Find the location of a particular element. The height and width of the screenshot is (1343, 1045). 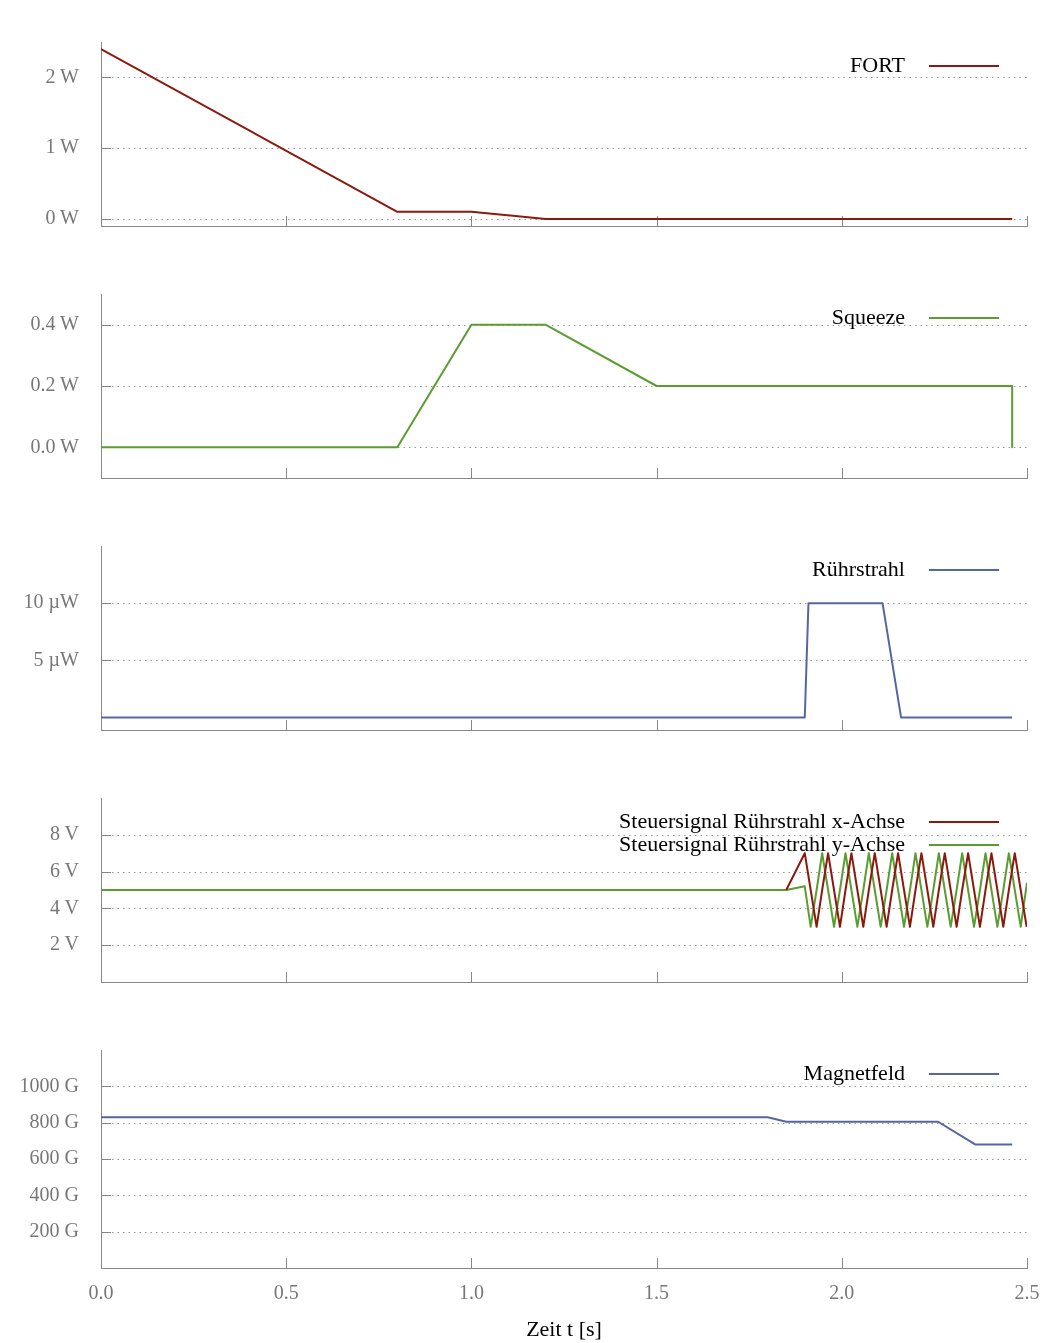

legend-label: Steuersignal Rührstrahl x-Achse is located at coordinates (762, 820).